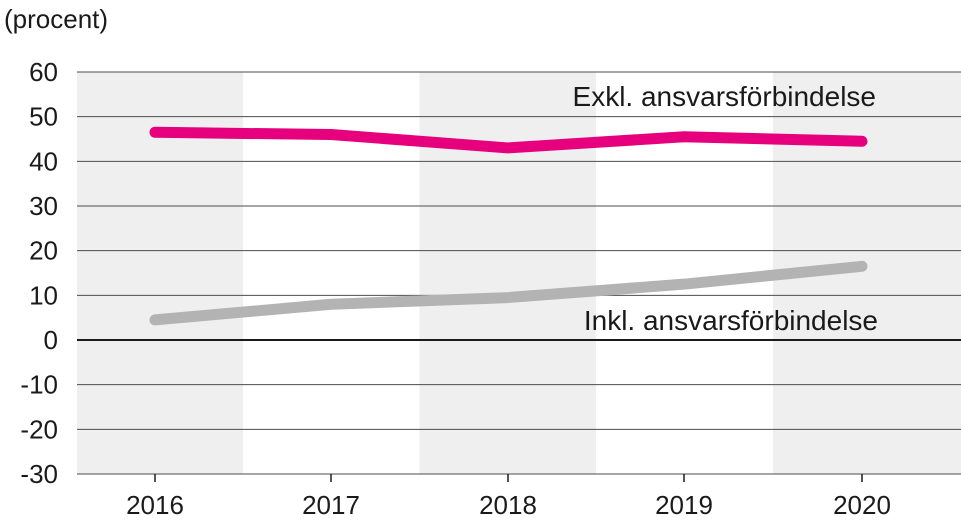 The image size is (961, 524). What do you see at coordinates (43, 295) in the screenshot?
I see `y-tick-label: 10` at bounding box center [43, 295].